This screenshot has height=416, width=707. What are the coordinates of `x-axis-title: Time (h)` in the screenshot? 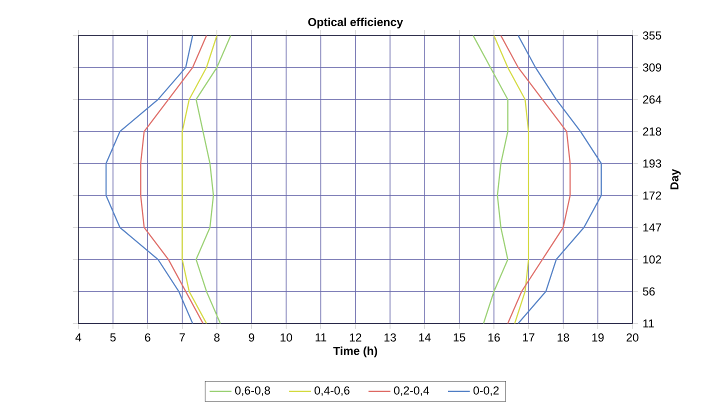 It's located at (355, 352).